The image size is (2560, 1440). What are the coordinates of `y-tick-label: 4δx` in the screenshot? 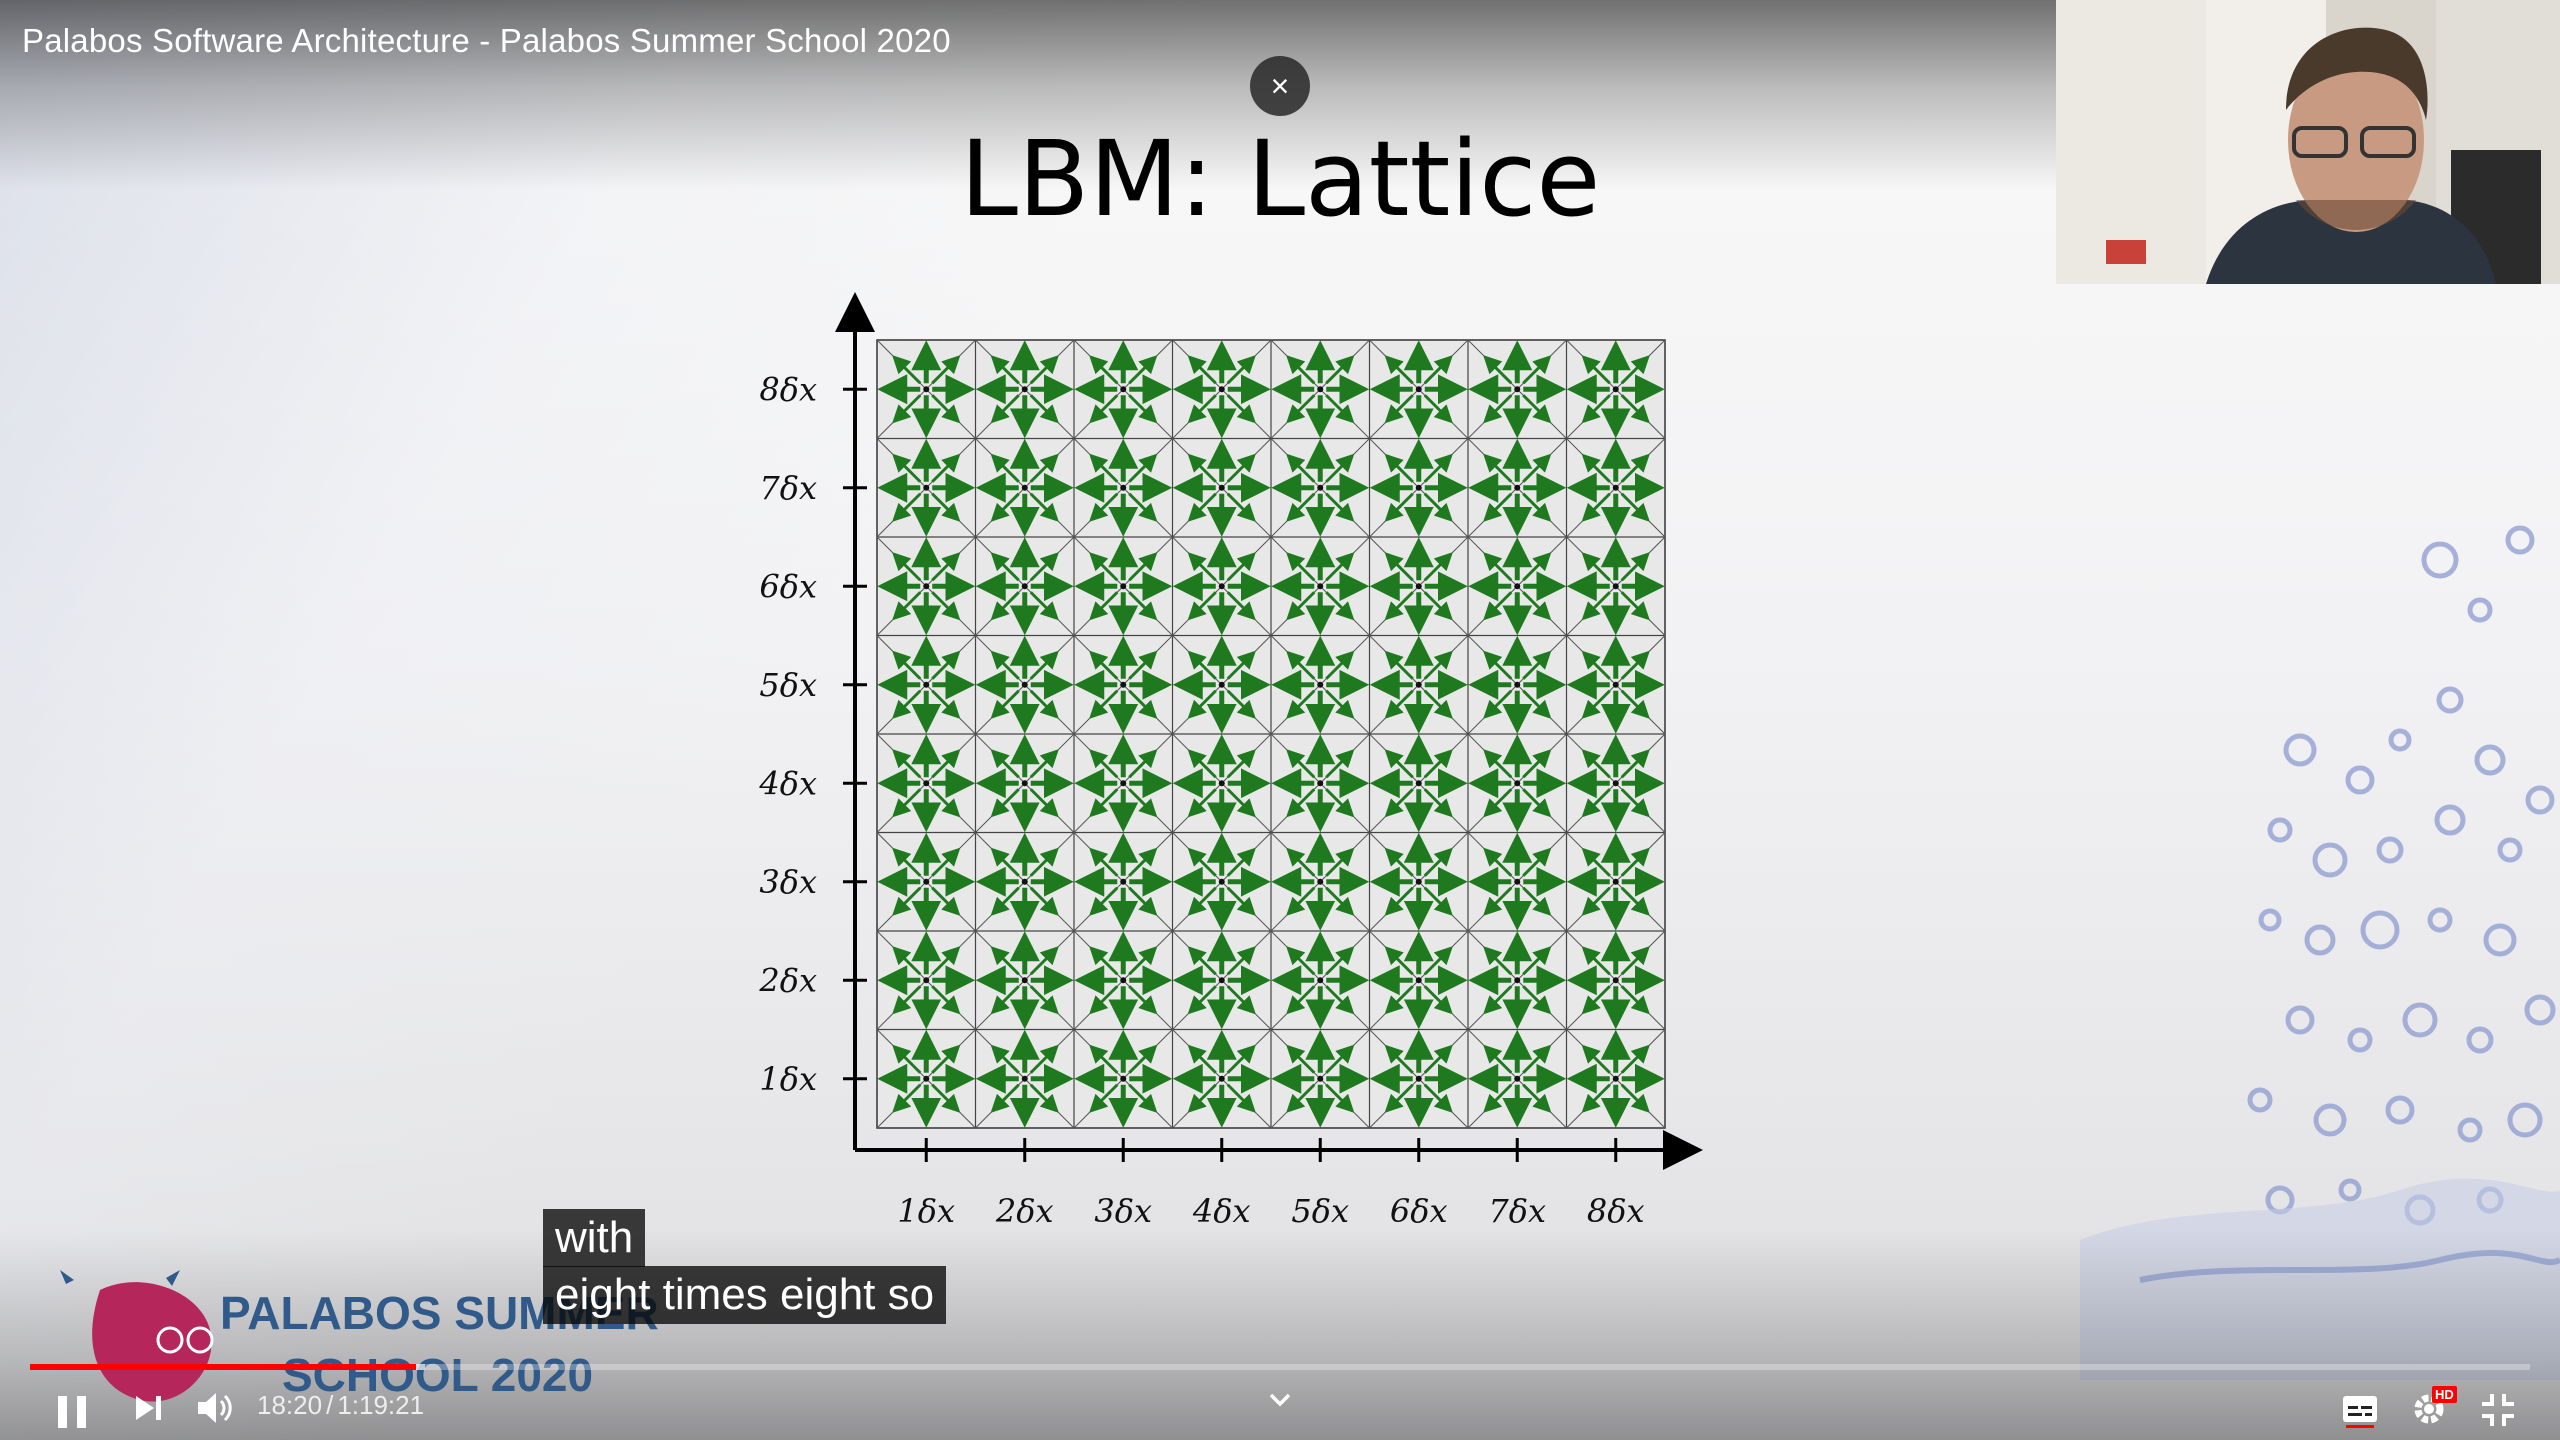 It's located at (787, 783).